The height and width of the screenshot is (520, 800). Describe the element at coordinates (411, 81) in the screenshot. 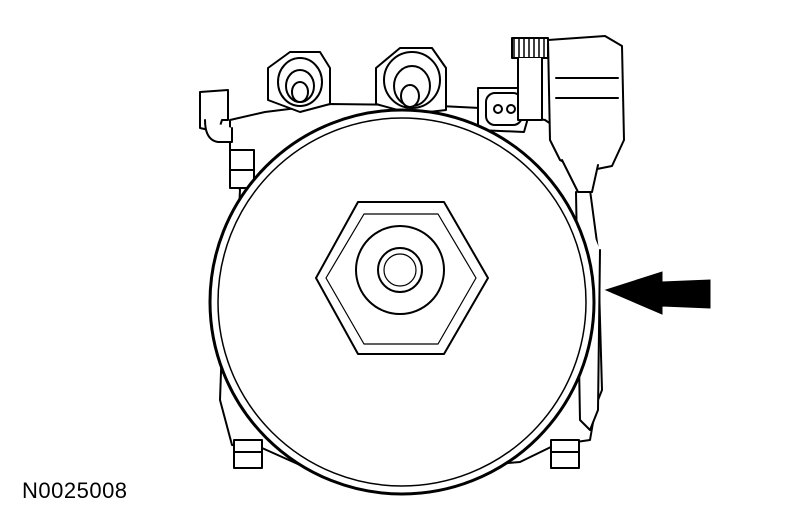

I see `center-fitting` at that location.